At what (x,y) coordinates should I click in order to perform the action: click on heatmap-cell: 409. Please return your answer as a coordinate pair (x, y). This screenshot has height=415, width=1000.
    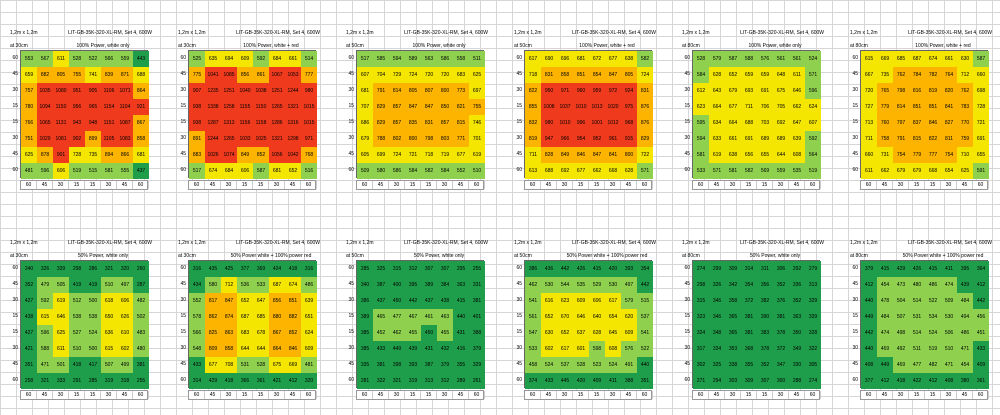
    Looking at the image, I should click on (981, 365).